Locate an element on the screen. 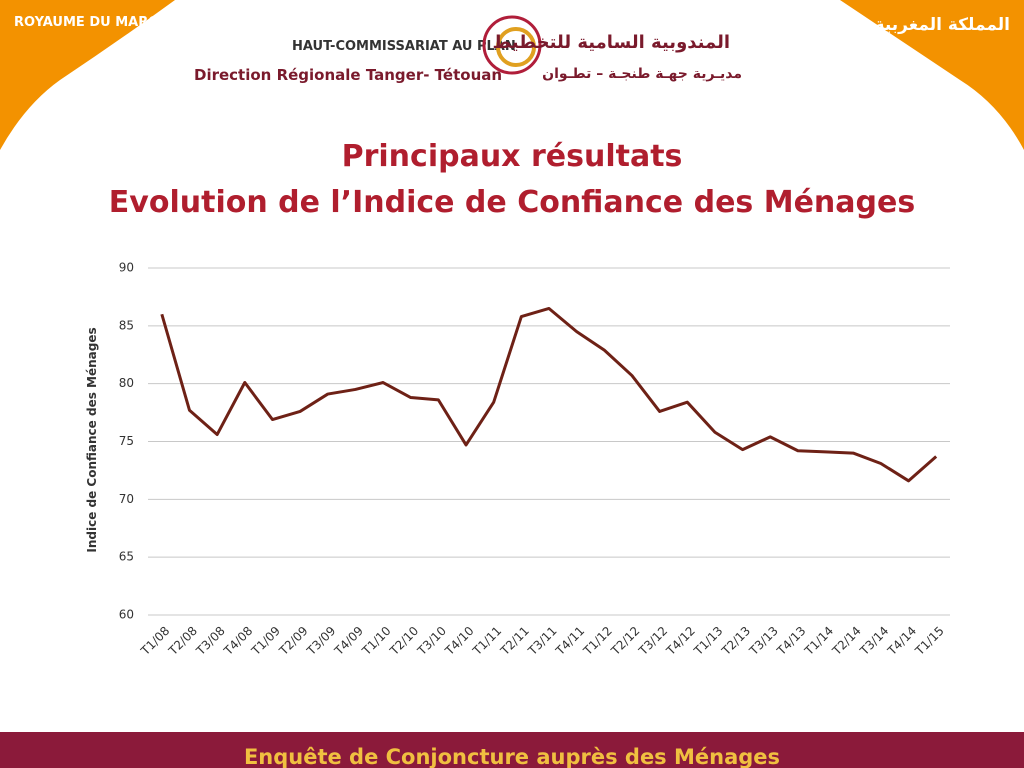 The height and width of the screenshot is (768, 1024). x-tick-label: T2/12 is located at coordinates (625, 641).